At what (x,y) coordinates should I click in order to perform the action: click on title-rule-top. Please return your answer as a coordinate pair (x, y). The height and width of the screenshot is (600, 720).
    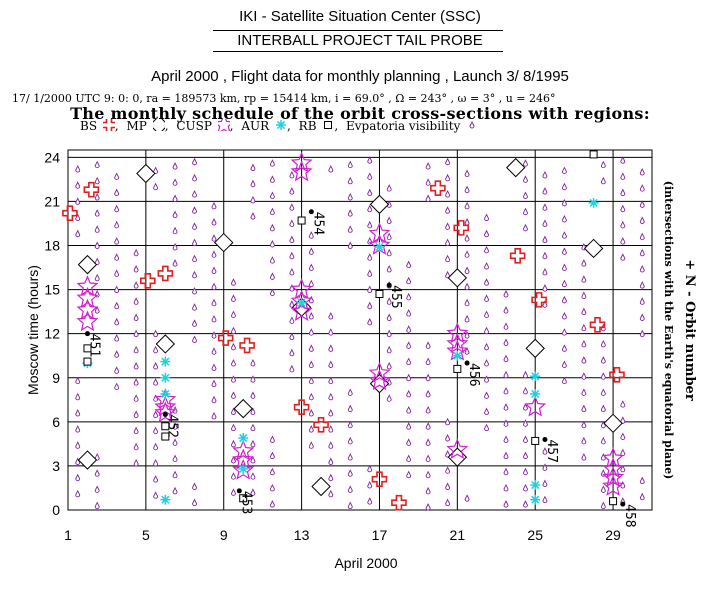
    Looking at the image, I should click on (358, 30).